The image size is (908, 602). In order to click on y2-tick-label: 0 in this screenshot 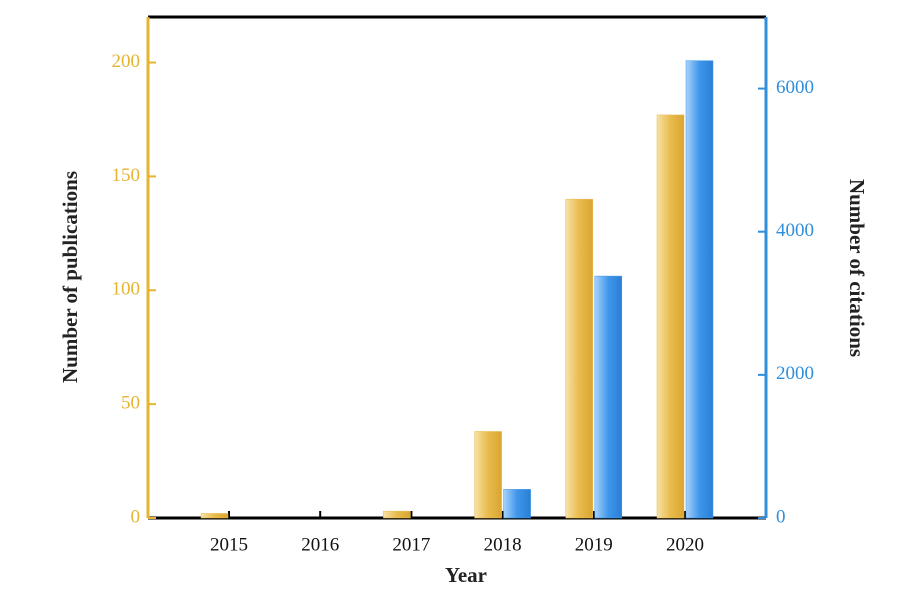, I will do `click(781, 516)`.